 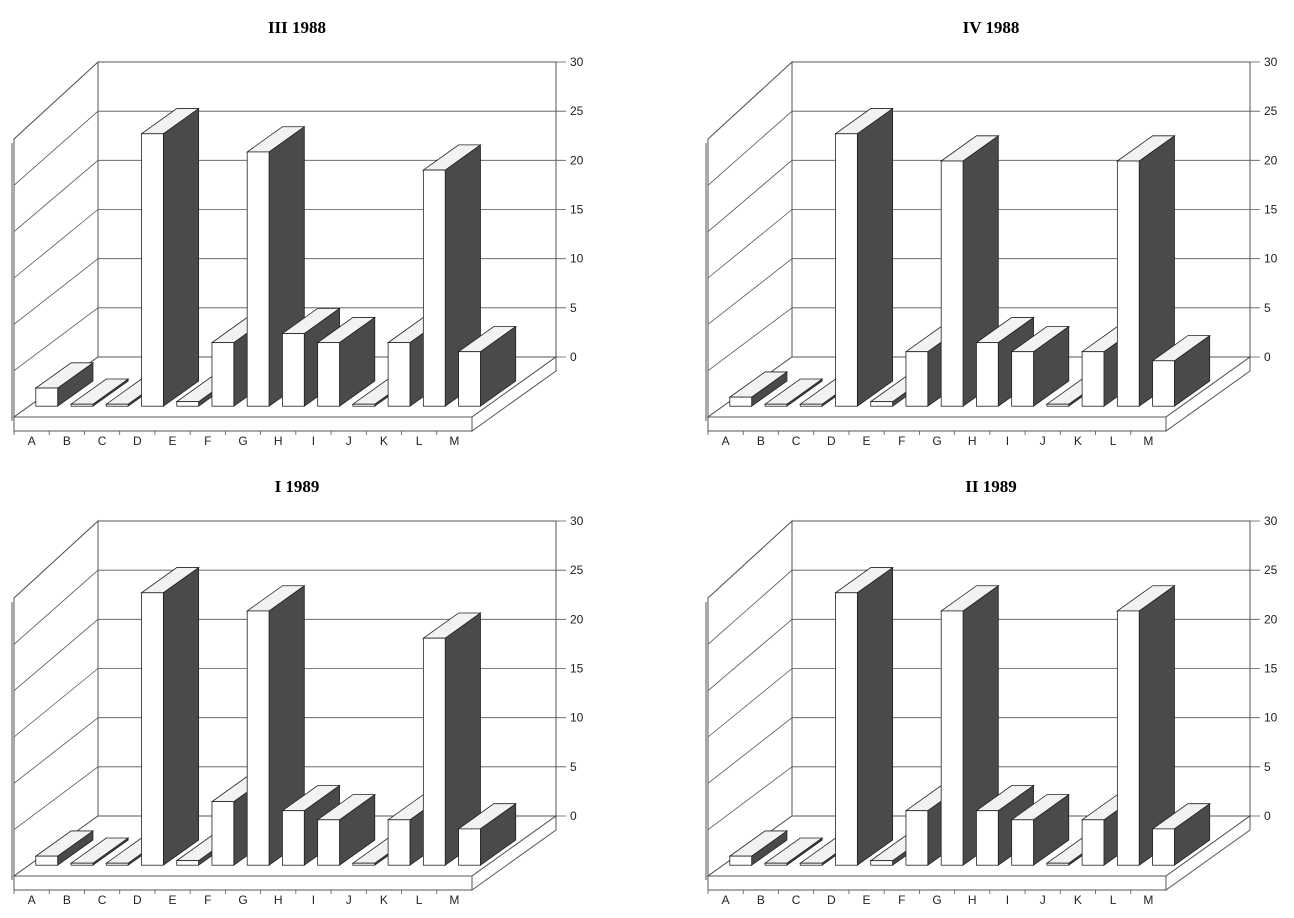 I want to click on chart-title: III 1988, so click(x=297, y=27).